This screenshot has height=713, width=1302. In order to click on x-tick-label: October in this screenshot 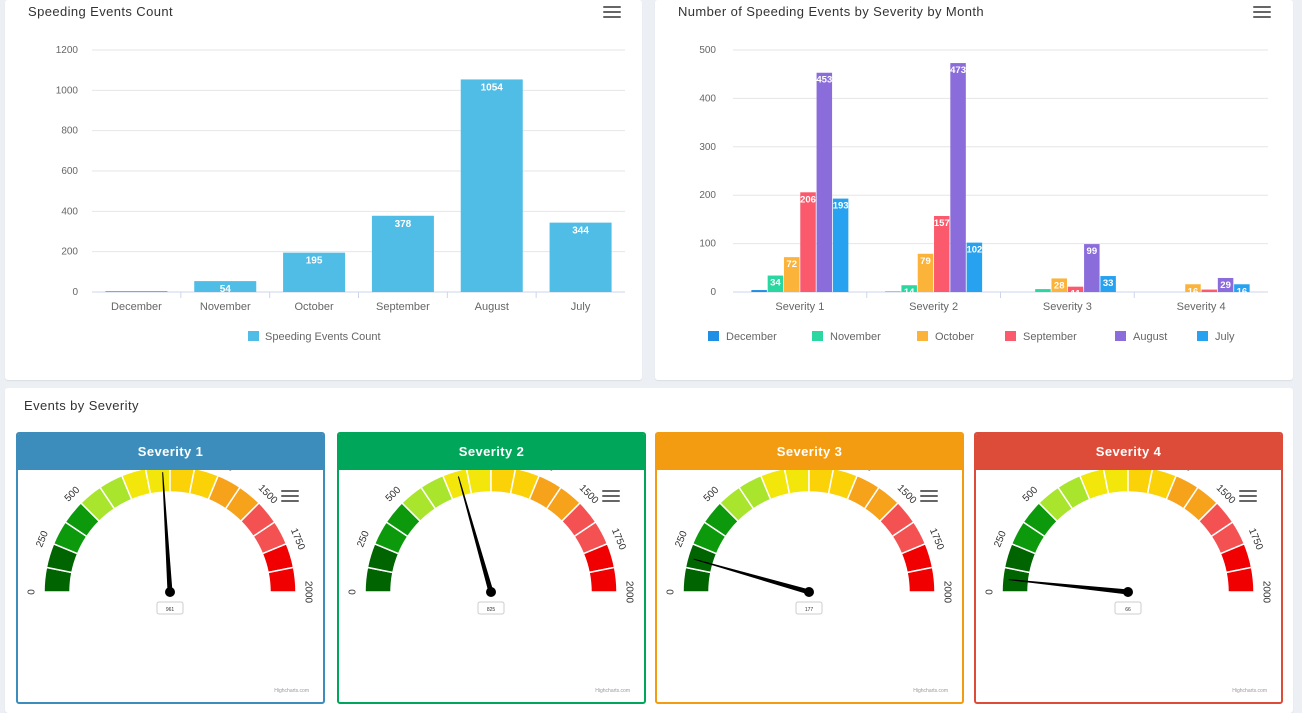, I will do `click(314, 307)`.